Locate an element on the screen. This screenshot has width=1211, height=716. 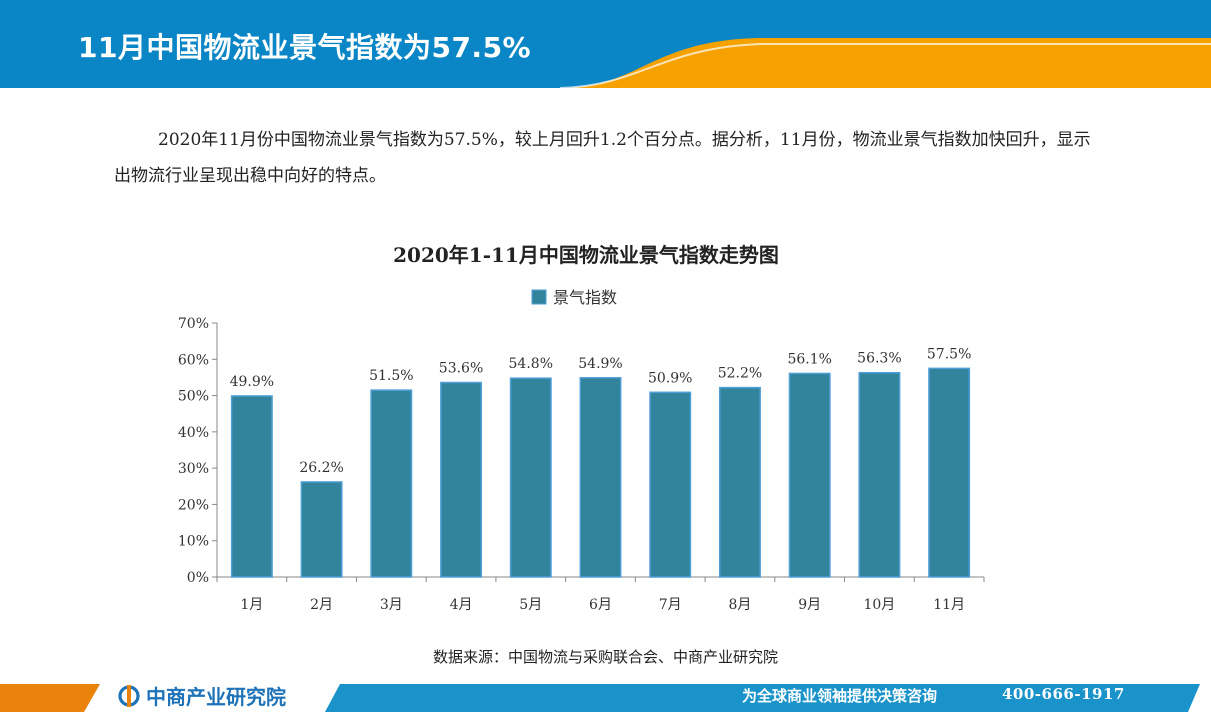
bar-value-label: 50.9% is located at coordinates (670, 378).